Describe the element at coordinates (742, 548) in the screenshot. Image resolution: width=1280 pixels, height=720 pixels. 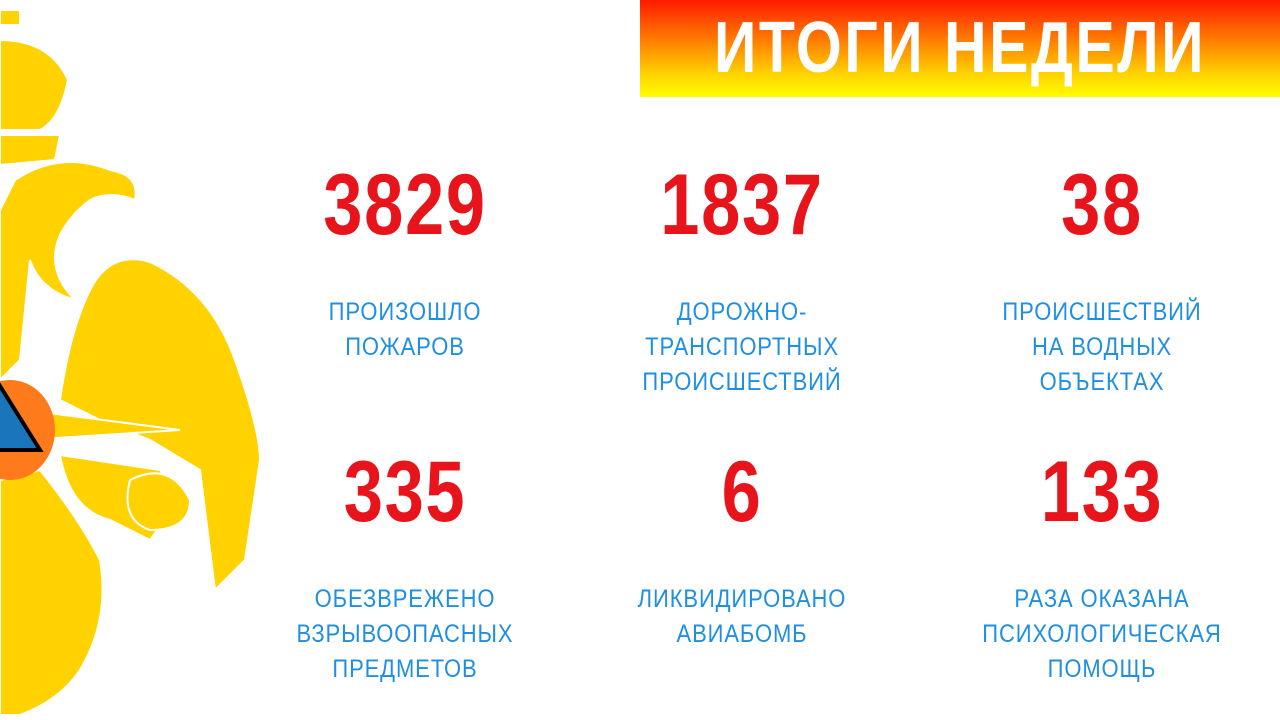
I see `stat-aerial-bombs: 6 ЛИКВИДИРОВАНО АВИАБОМБ` at that location.